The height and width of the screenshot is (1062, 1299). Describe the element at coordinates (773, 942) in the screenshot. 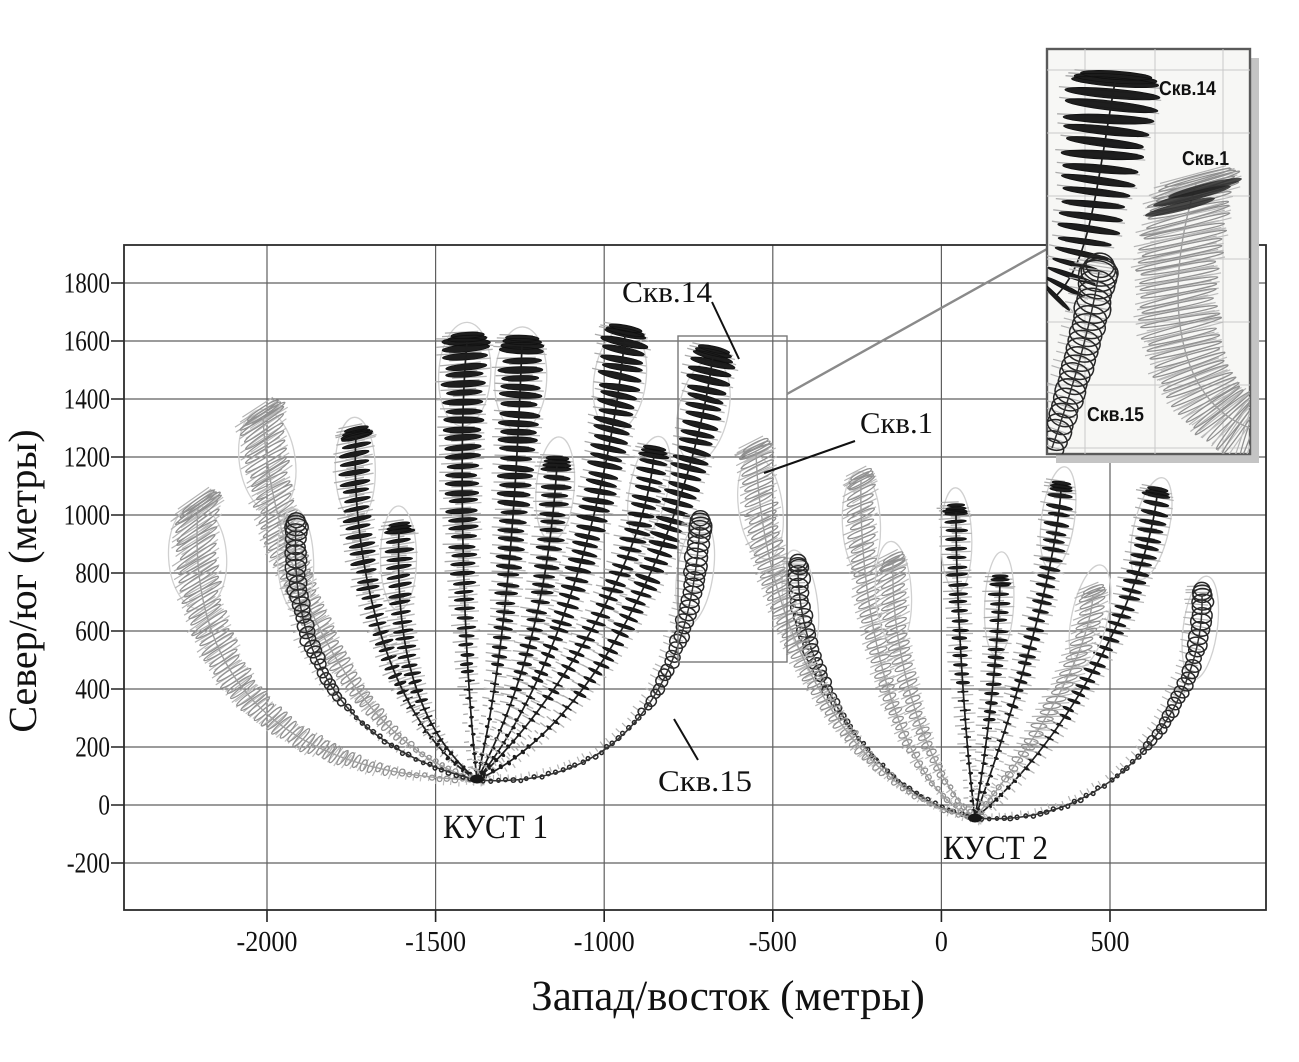

I see `svg-text: -500` at that location.